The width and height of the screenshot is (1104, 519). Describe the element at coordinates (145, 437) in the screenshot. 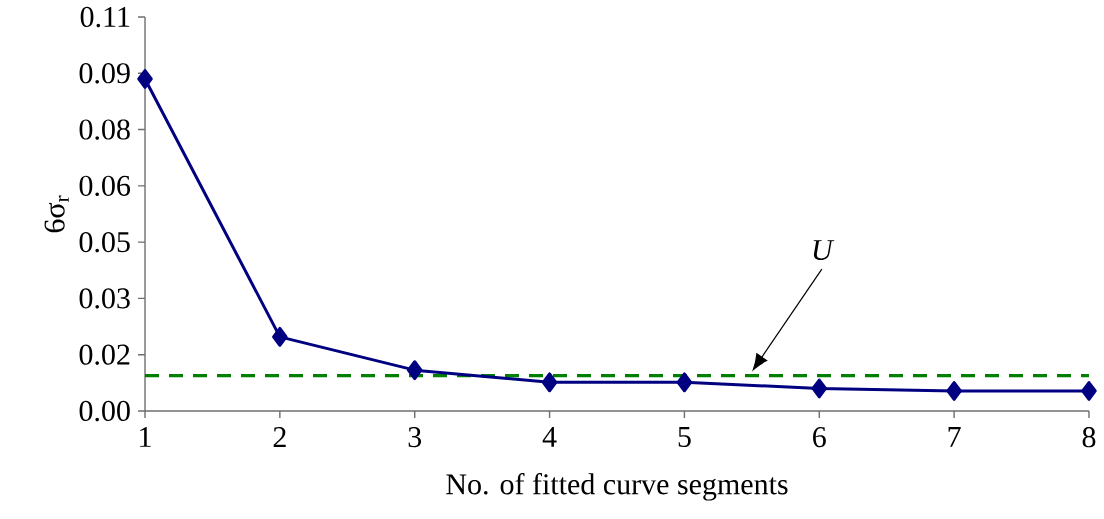

I see `x-tick-label: 1` at that location.